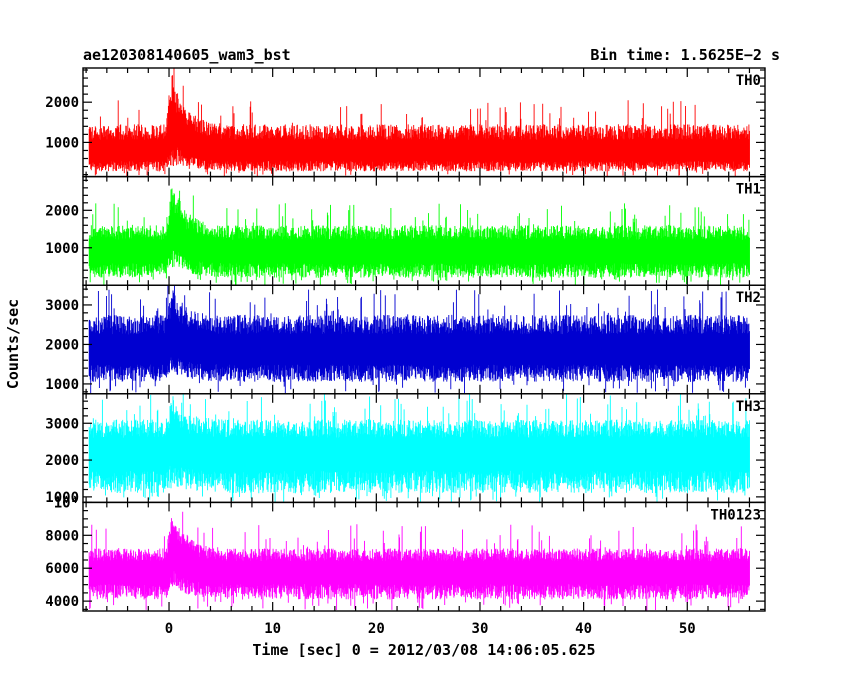 The image size is (850, 680). I want to click on x-tick-label: 30, so click(480, 629).